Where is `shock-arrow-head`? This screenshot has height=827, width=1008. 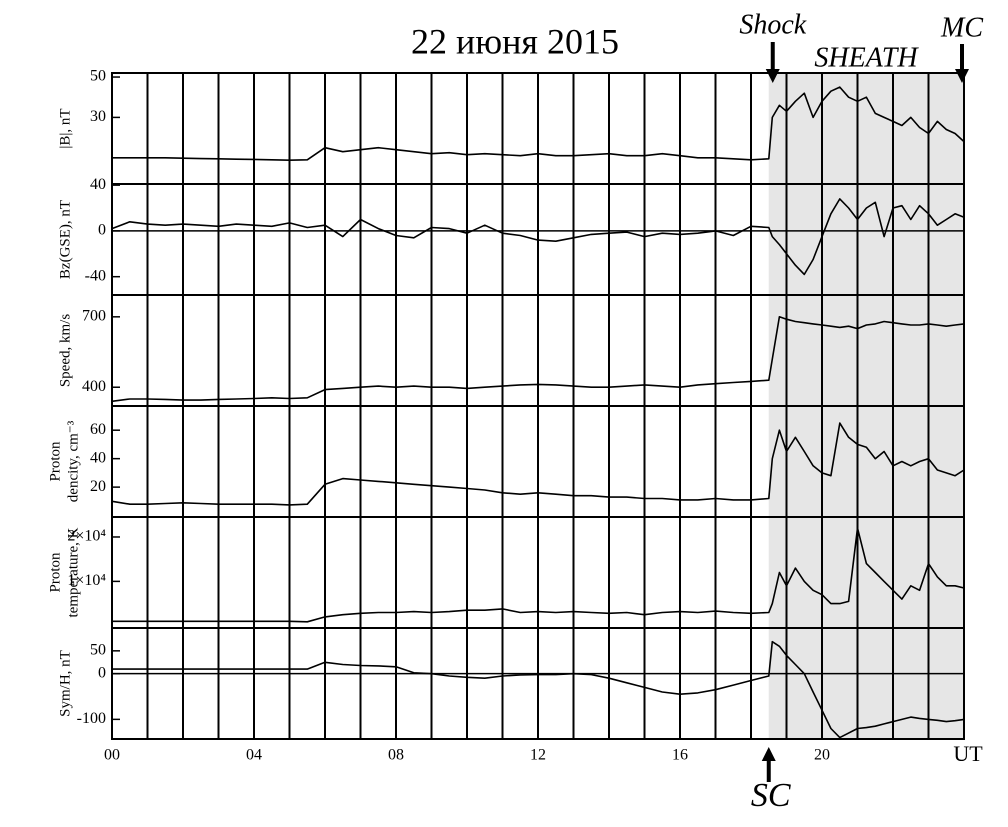
shock-arrow-head is located at coordinates (772, 76).